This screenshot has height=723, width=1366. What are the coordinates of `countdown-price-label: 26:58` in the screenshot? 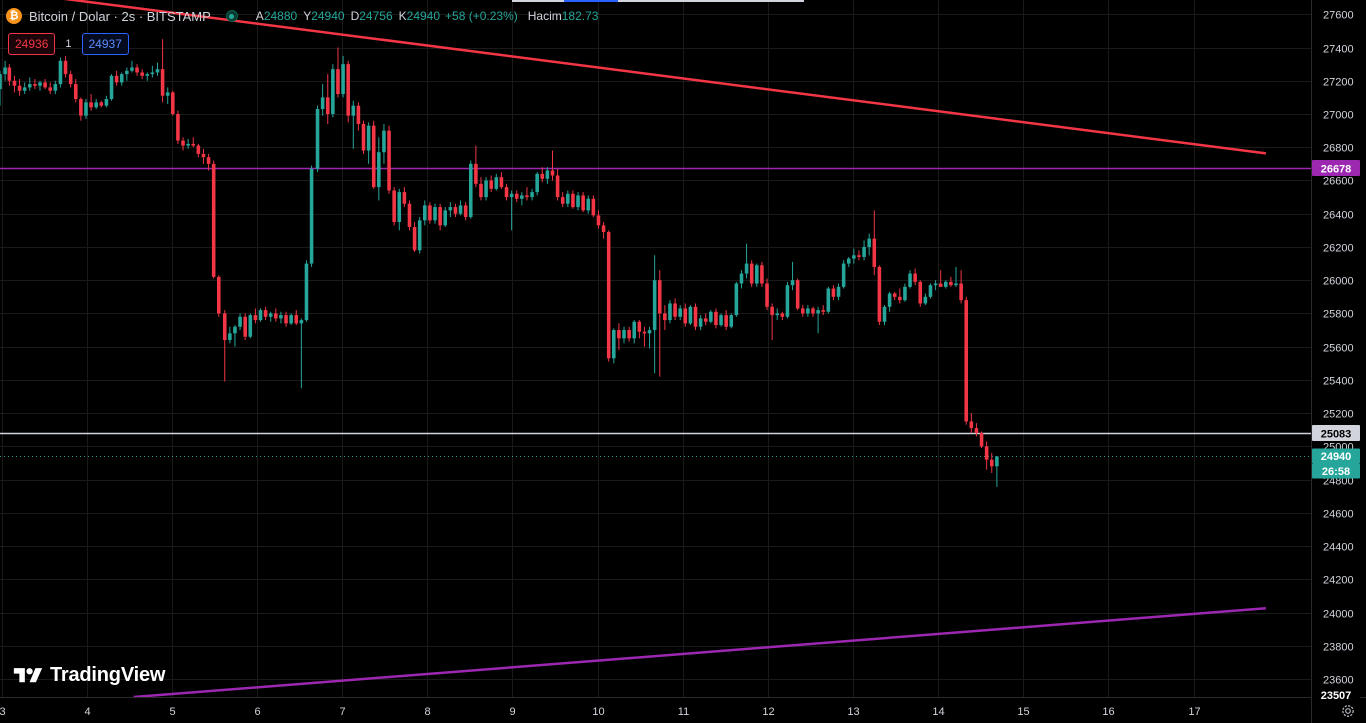 It's located at (1336, 471).